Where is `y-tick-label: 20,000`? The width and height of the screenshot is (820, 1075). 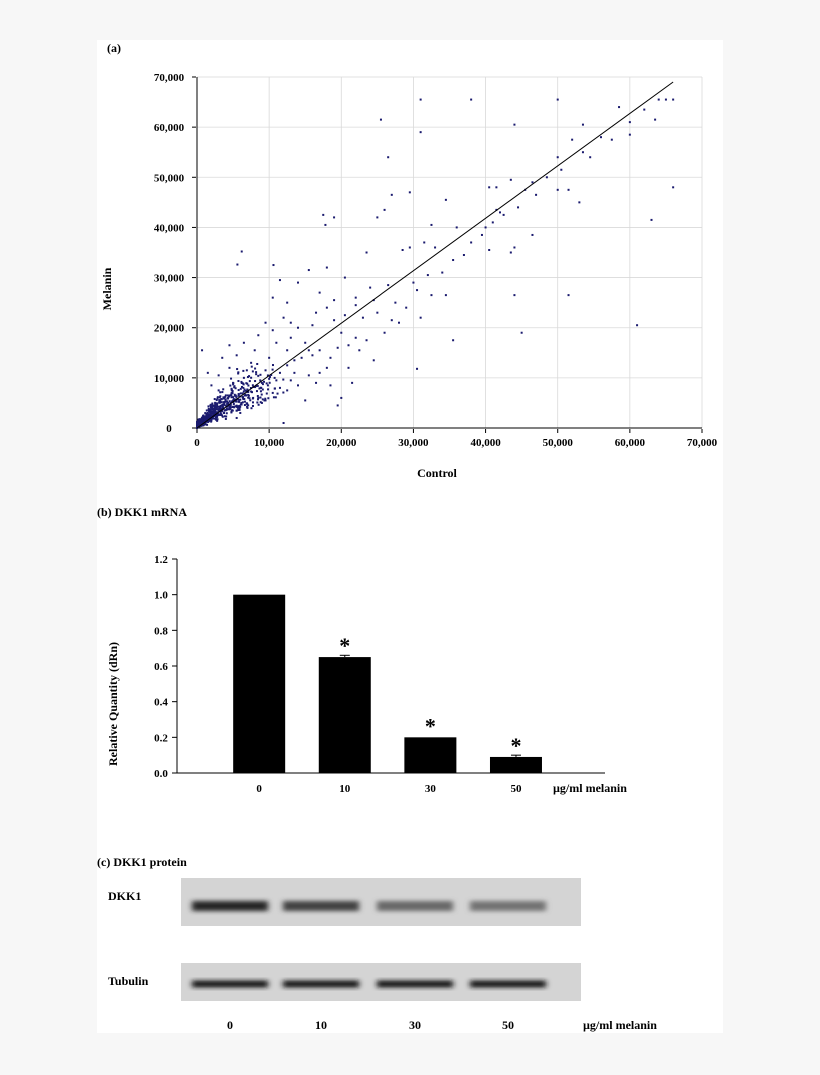
y-tick-label: 20,000 is located at coordinates (169, 329).